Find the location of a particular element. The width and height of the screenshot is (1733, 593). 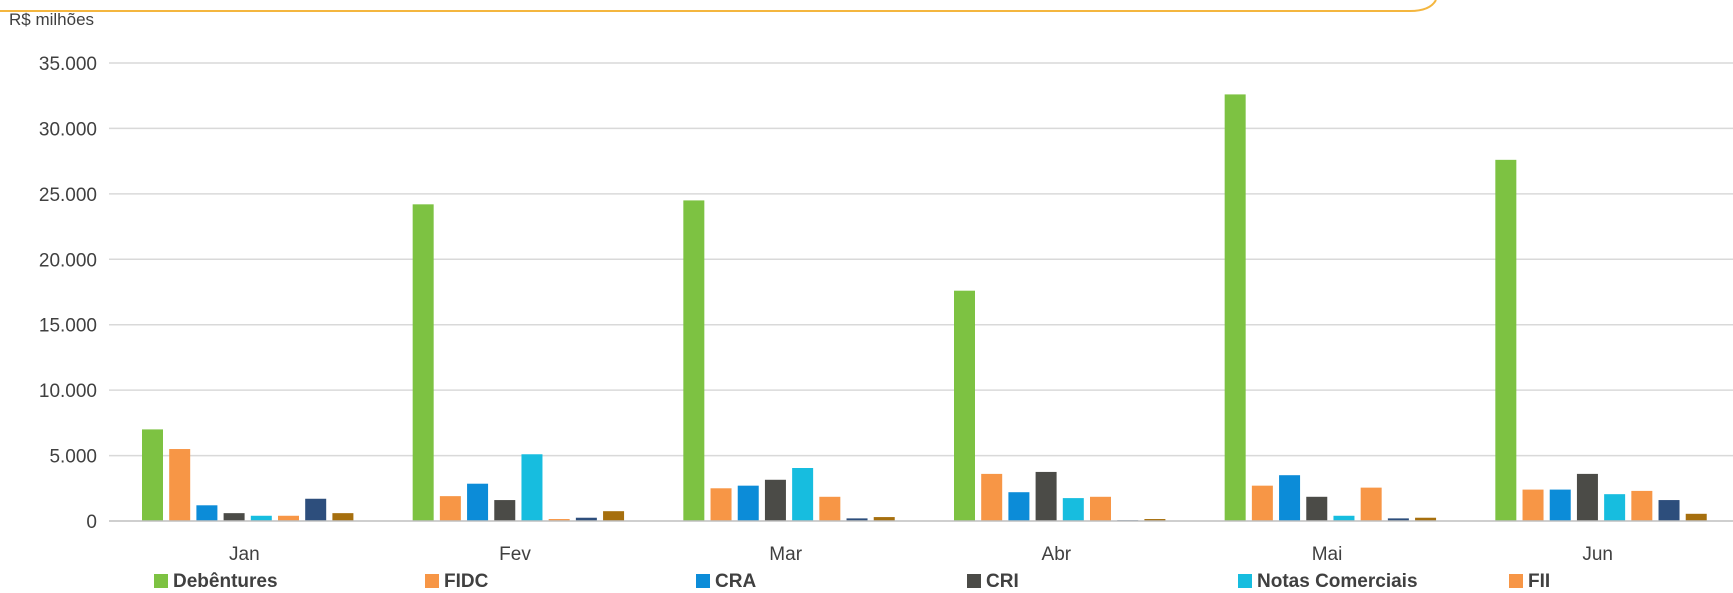

x-axis-tick-labels: Jan Fev Mar Abr Mai Jun is located at coordinates (921, 554).